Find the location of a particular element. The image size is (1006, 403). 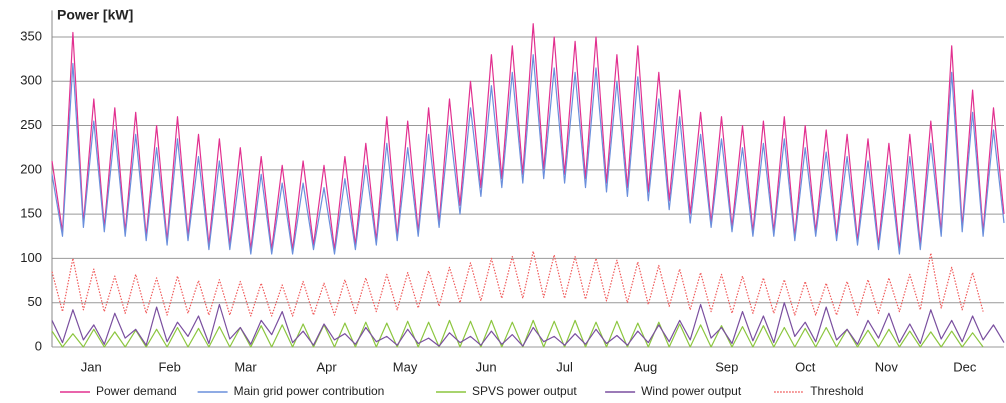

legend-label: Power demand is located at coordinates (136, 391).